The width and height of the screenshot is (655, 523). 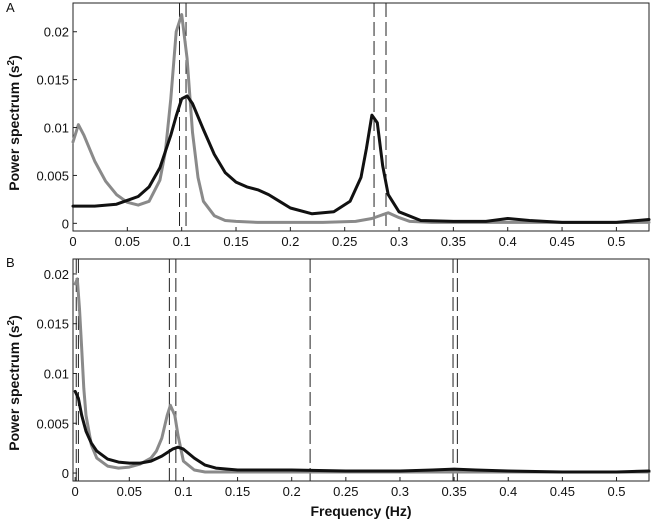 What do you see at coordinates (14, 387) in the screenshot?
I see `y-axis-title-b-text: Power spectrum (s` at bounding box center [14, 387].